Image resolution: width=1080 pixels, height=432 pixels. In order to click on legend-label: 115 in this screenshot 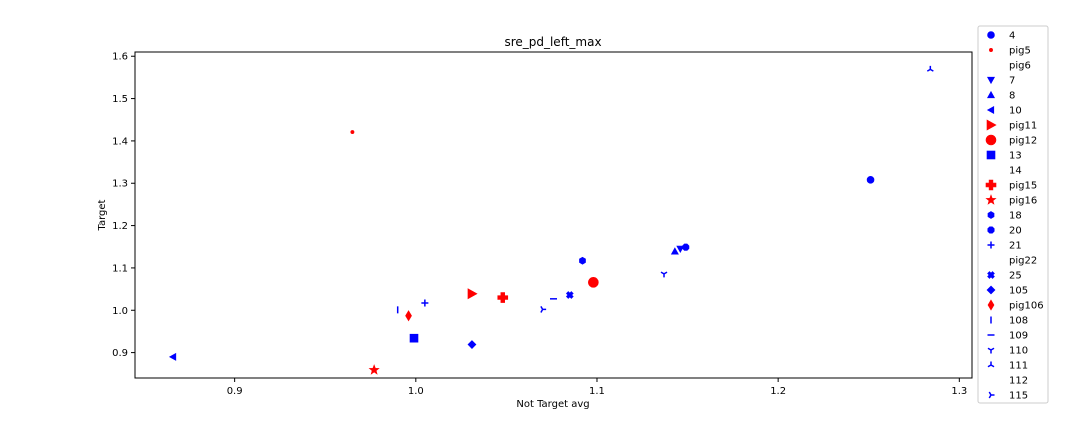, I will do `click(1018, 396)`.